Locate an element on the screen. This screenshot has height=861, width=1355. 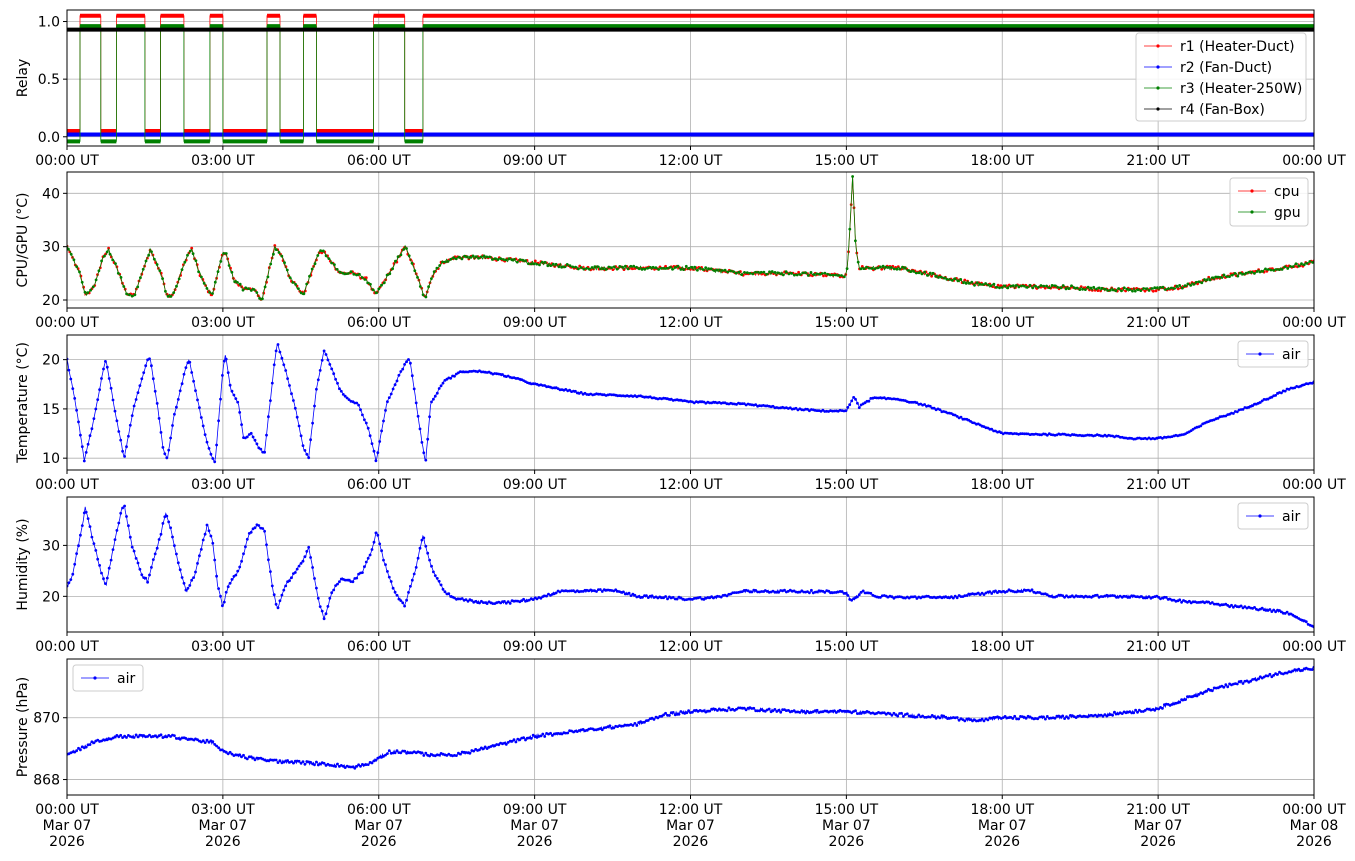
x-tick-label: 00:00 UT is located at coordinates (67, 161).